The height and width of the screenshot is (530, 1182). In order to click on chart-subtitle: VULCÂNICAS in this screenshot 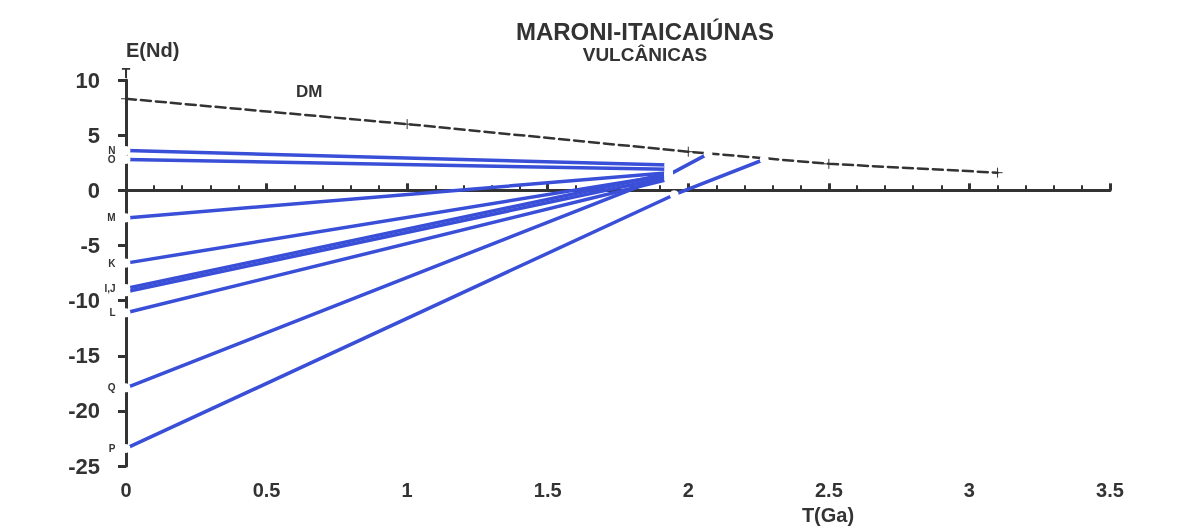, I will do `click(645, 54)`.